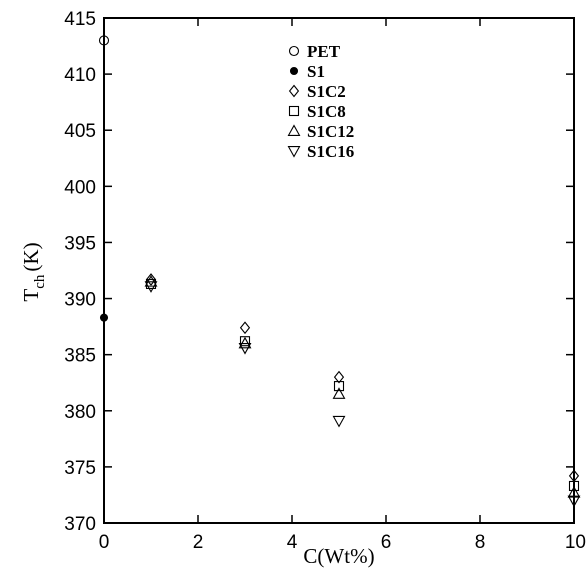 The image size is (588, 578). Describe the element at coordinates (80, 75) in the screenshot. I see `y-tick-label: 410` at that location.